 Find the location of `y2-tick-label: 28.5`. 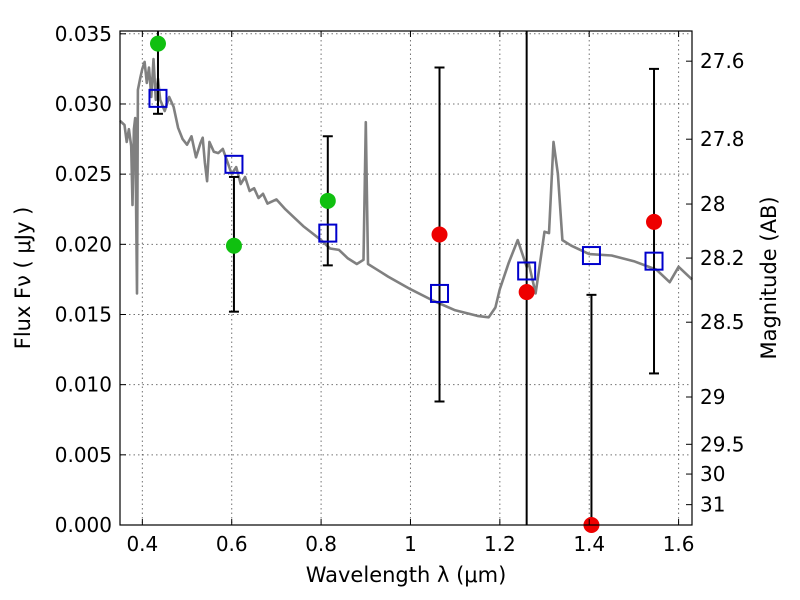

y2-tick-label: 28.5 is located at coordinates (722, 322).